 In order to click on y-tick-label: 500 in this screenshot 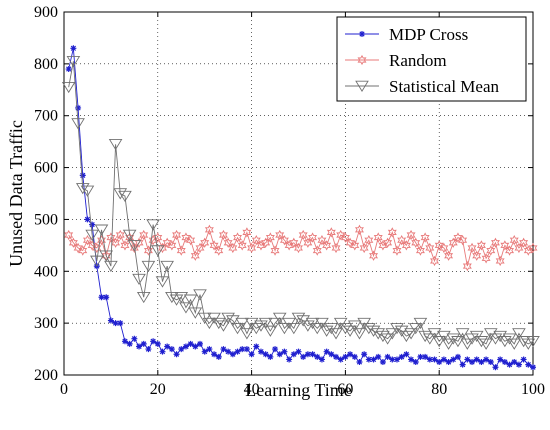, I will do `click(46, 219)`.